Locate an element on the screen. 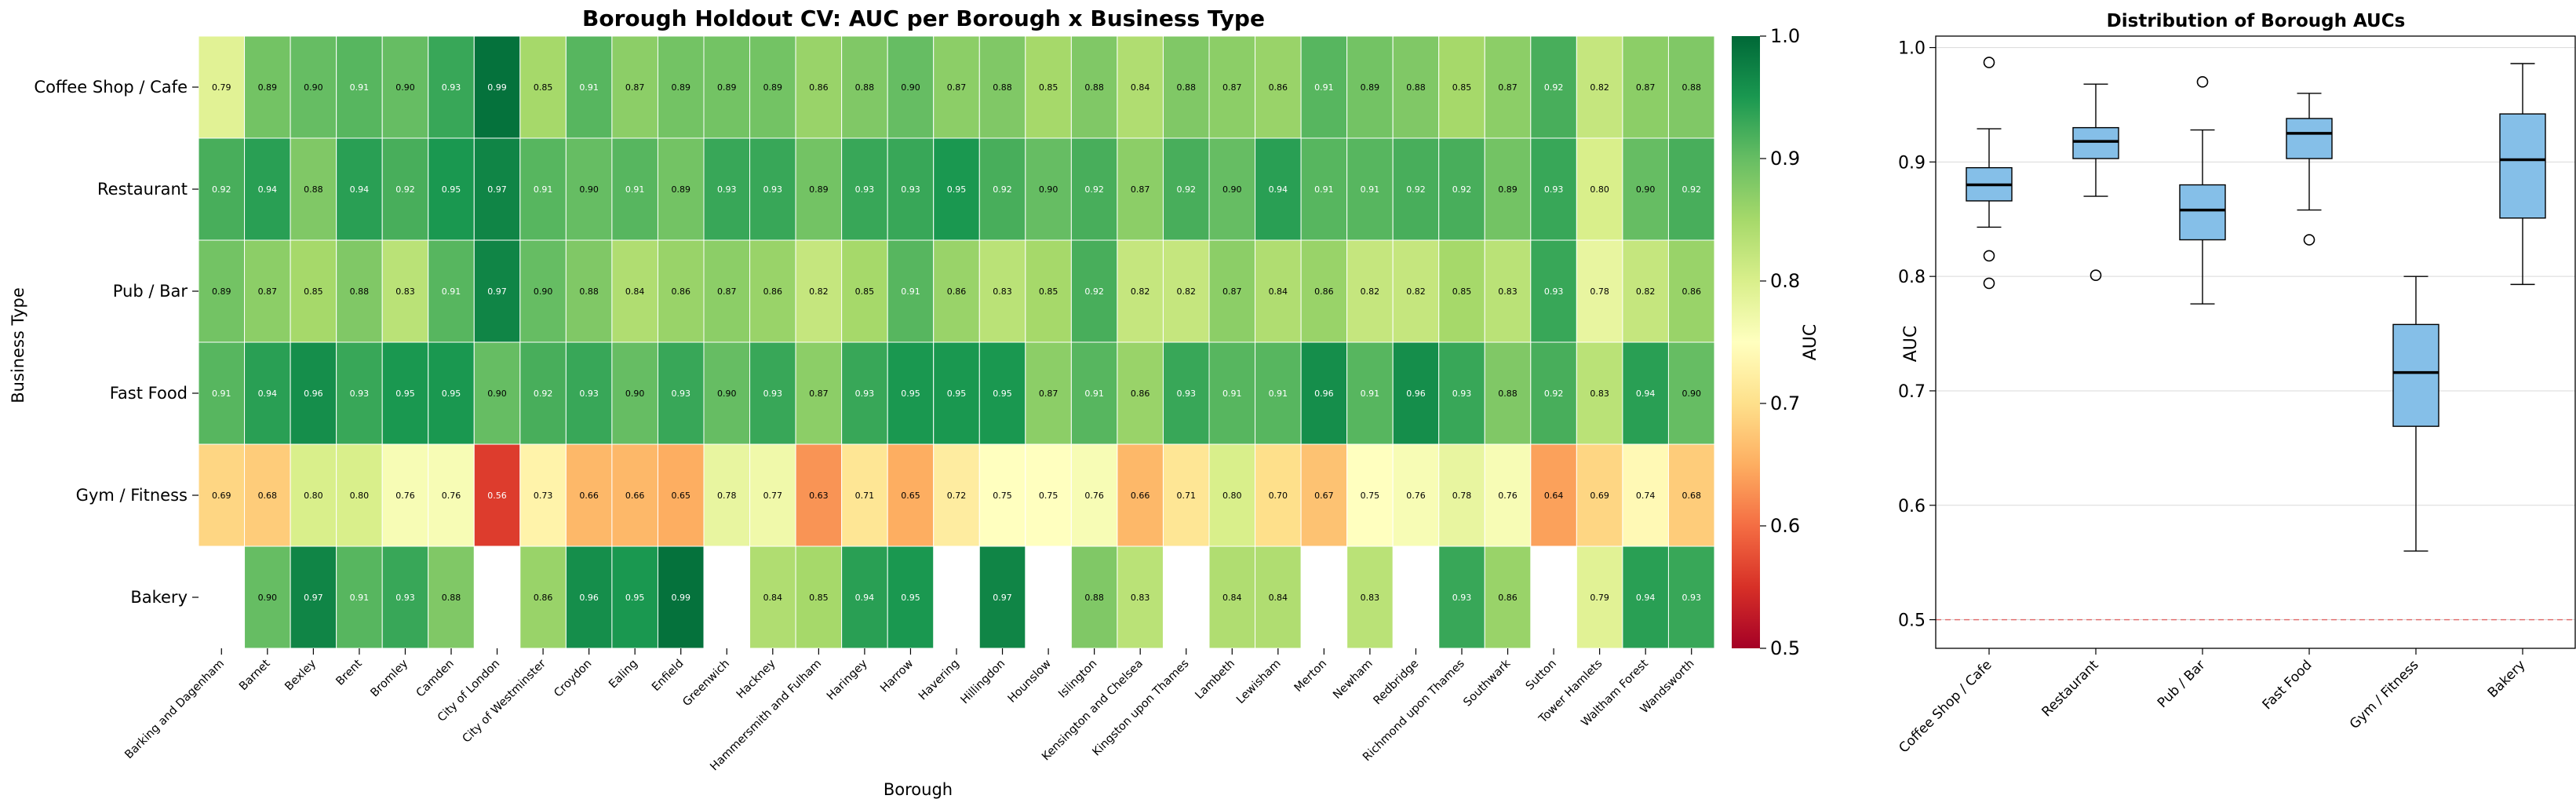 The width and height of the screenshot is (2576, 810). colorbar-tick-label: 0.9 is located at coordinates (1785, 159).